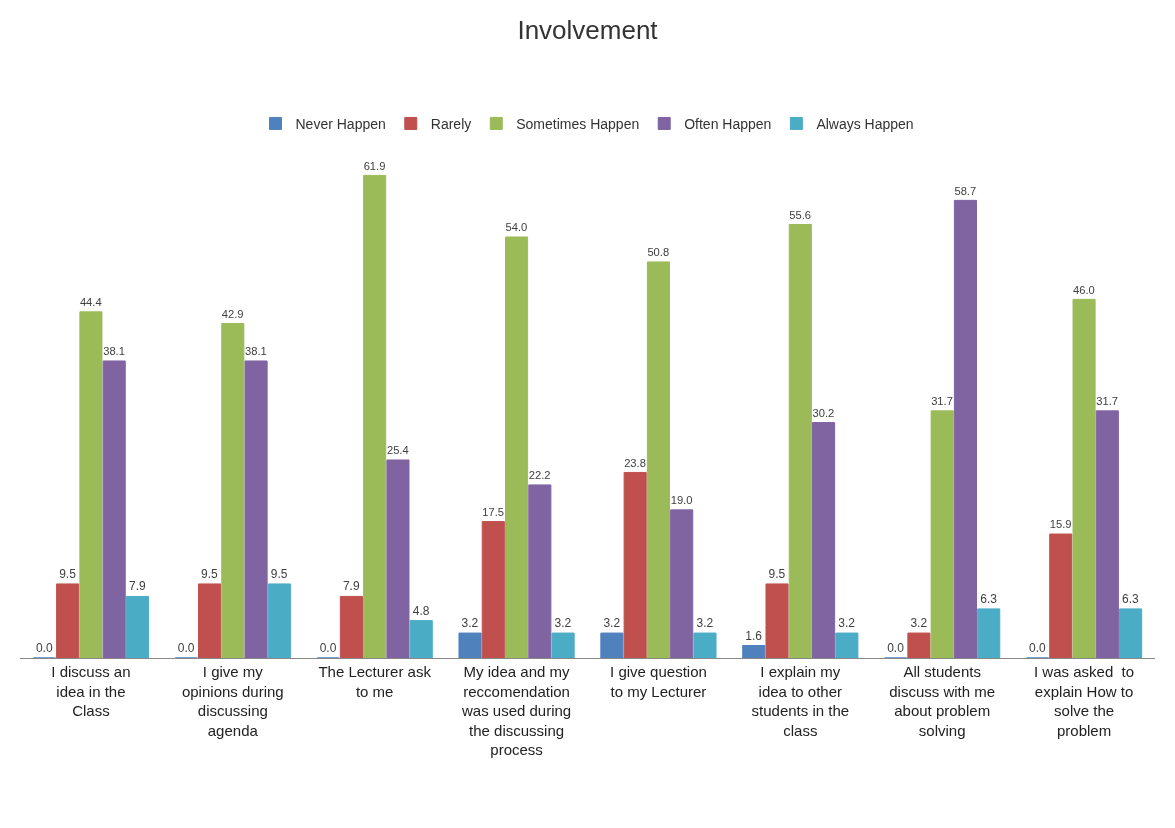  Describe the element at coordinates (90, 302) in the screenshot. I see `data-label: 44.4` at that location.